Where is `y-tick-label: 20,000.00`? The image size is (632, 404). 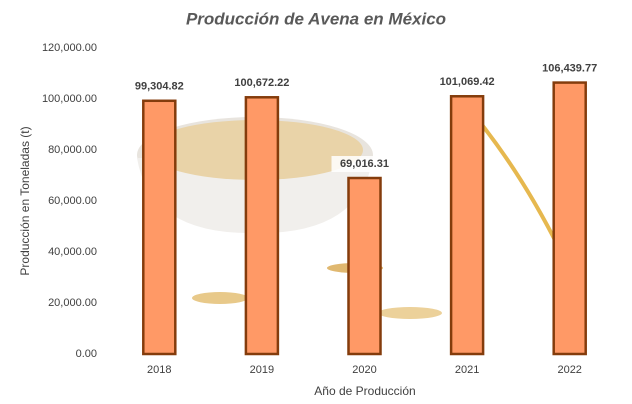 y-tick-label: 20,000.00 is located at coordinates (72, 303).